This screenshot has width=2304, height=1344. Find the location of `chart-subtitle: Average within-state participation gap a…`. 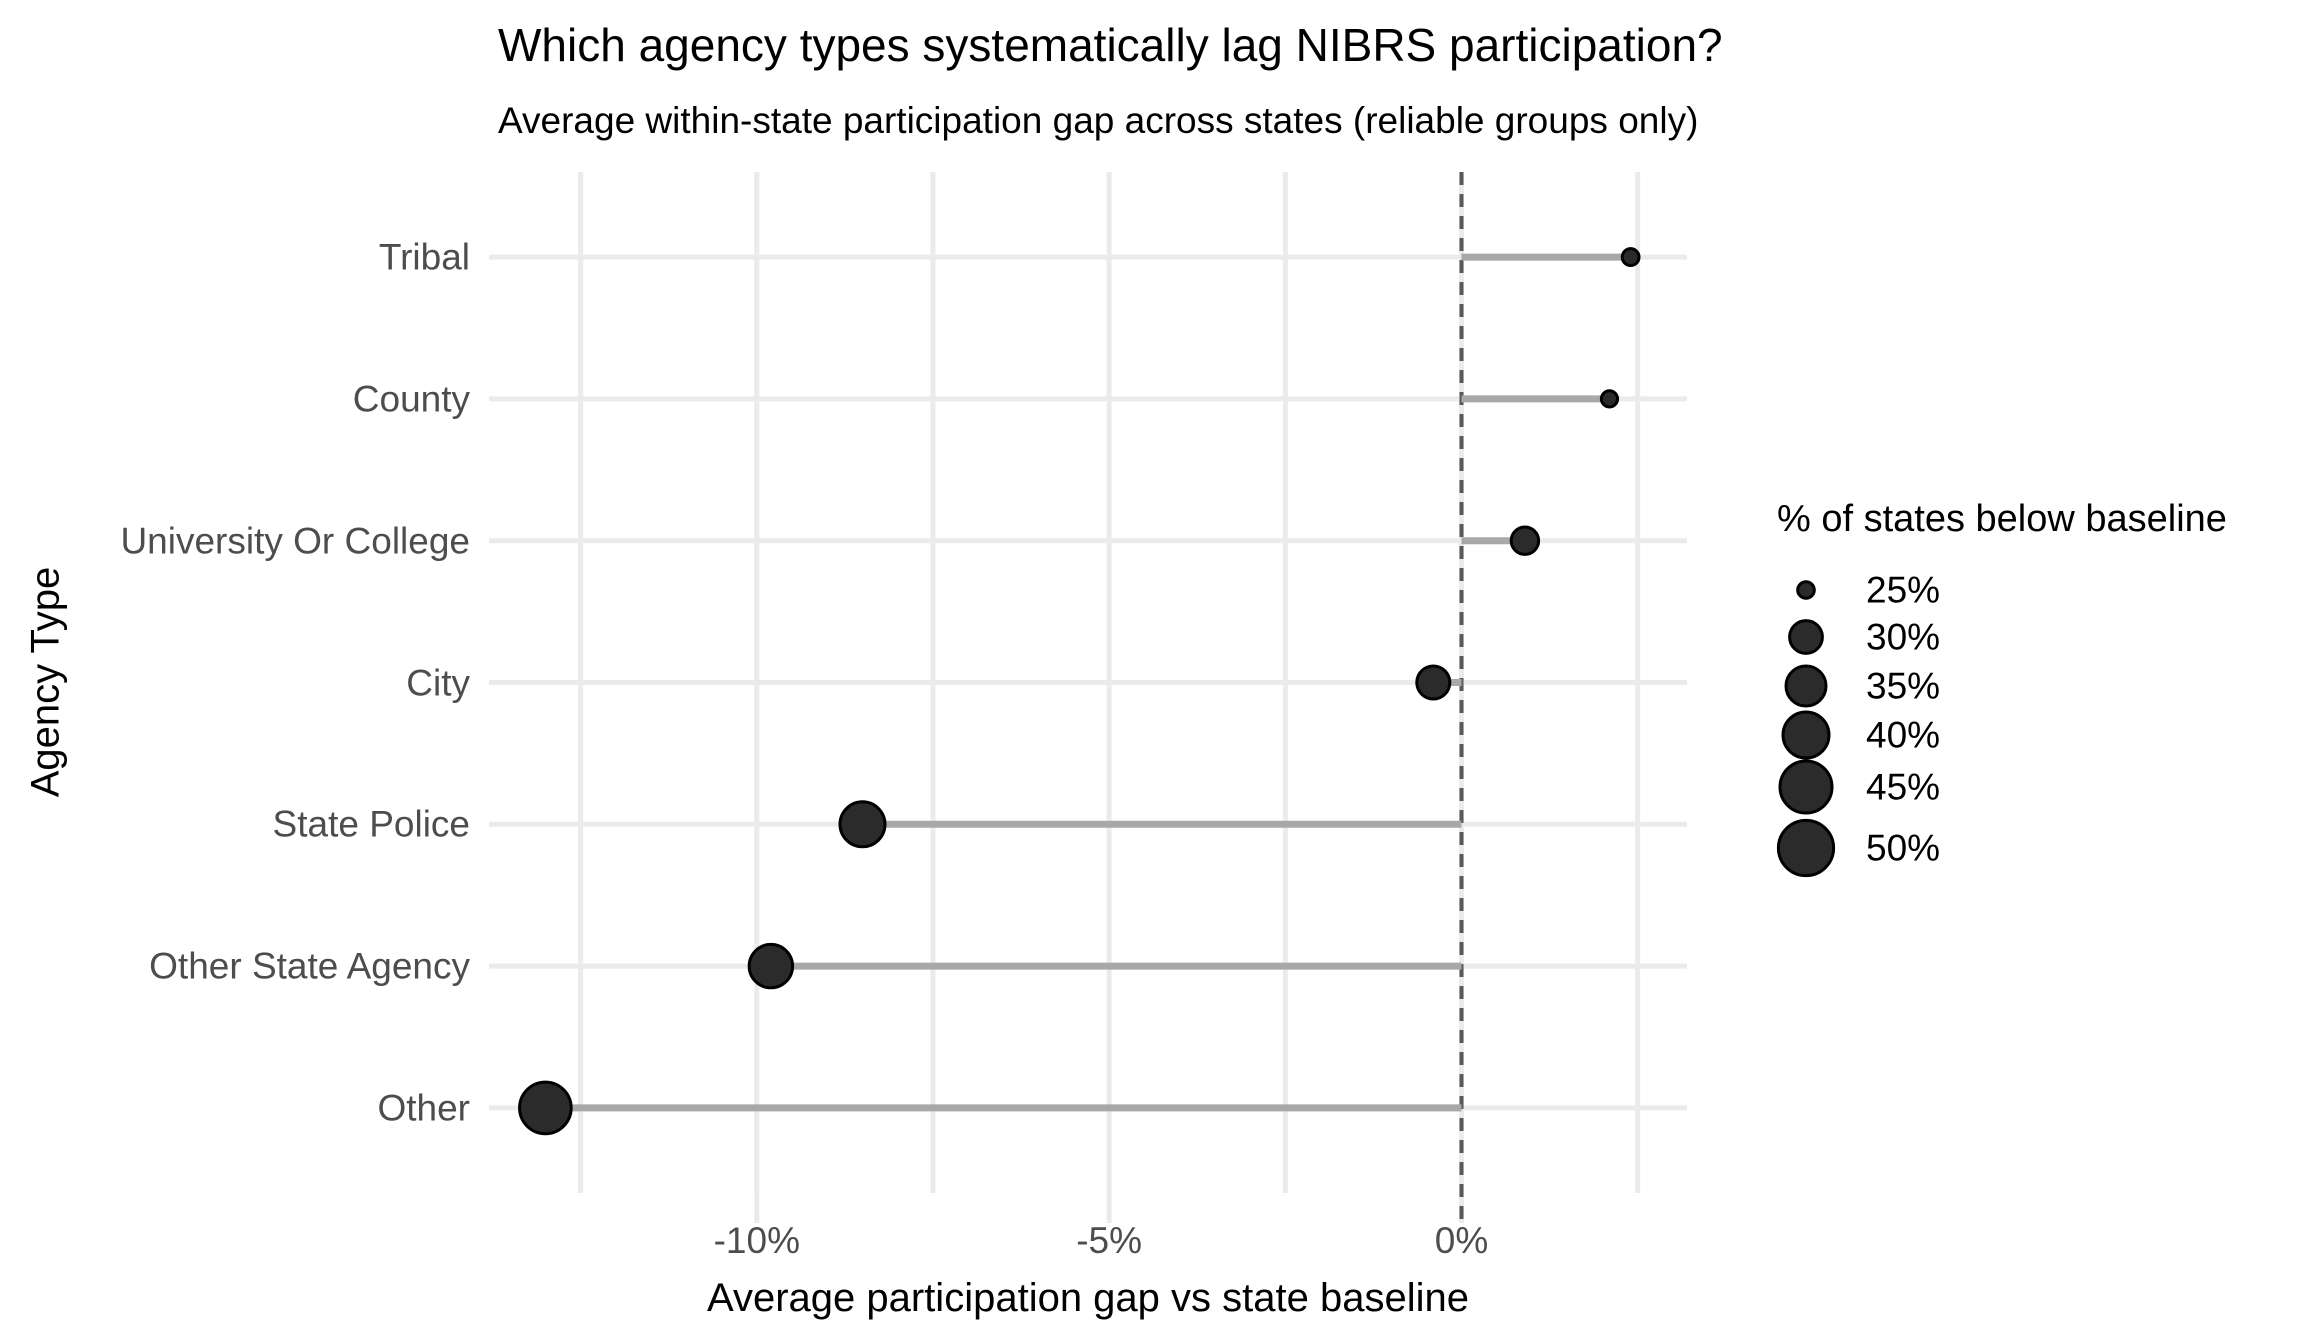

chart-subtitle: Average within-state participation gap a… is located at coordinates (1098, 120).